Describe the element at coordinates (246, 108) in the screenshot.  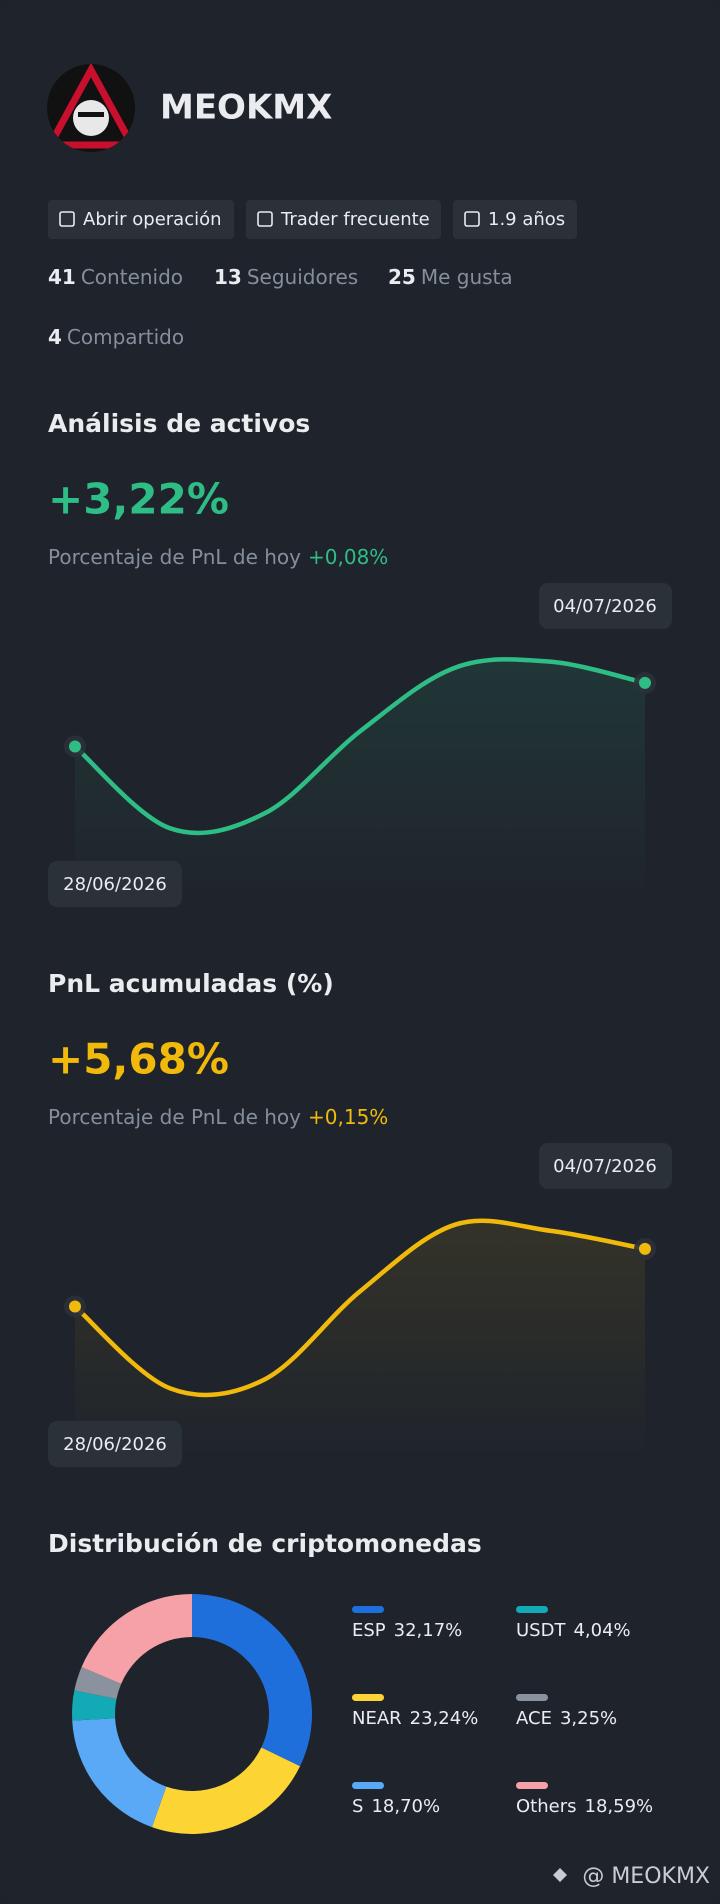
I see `user-name: MEOKMX` at that location.